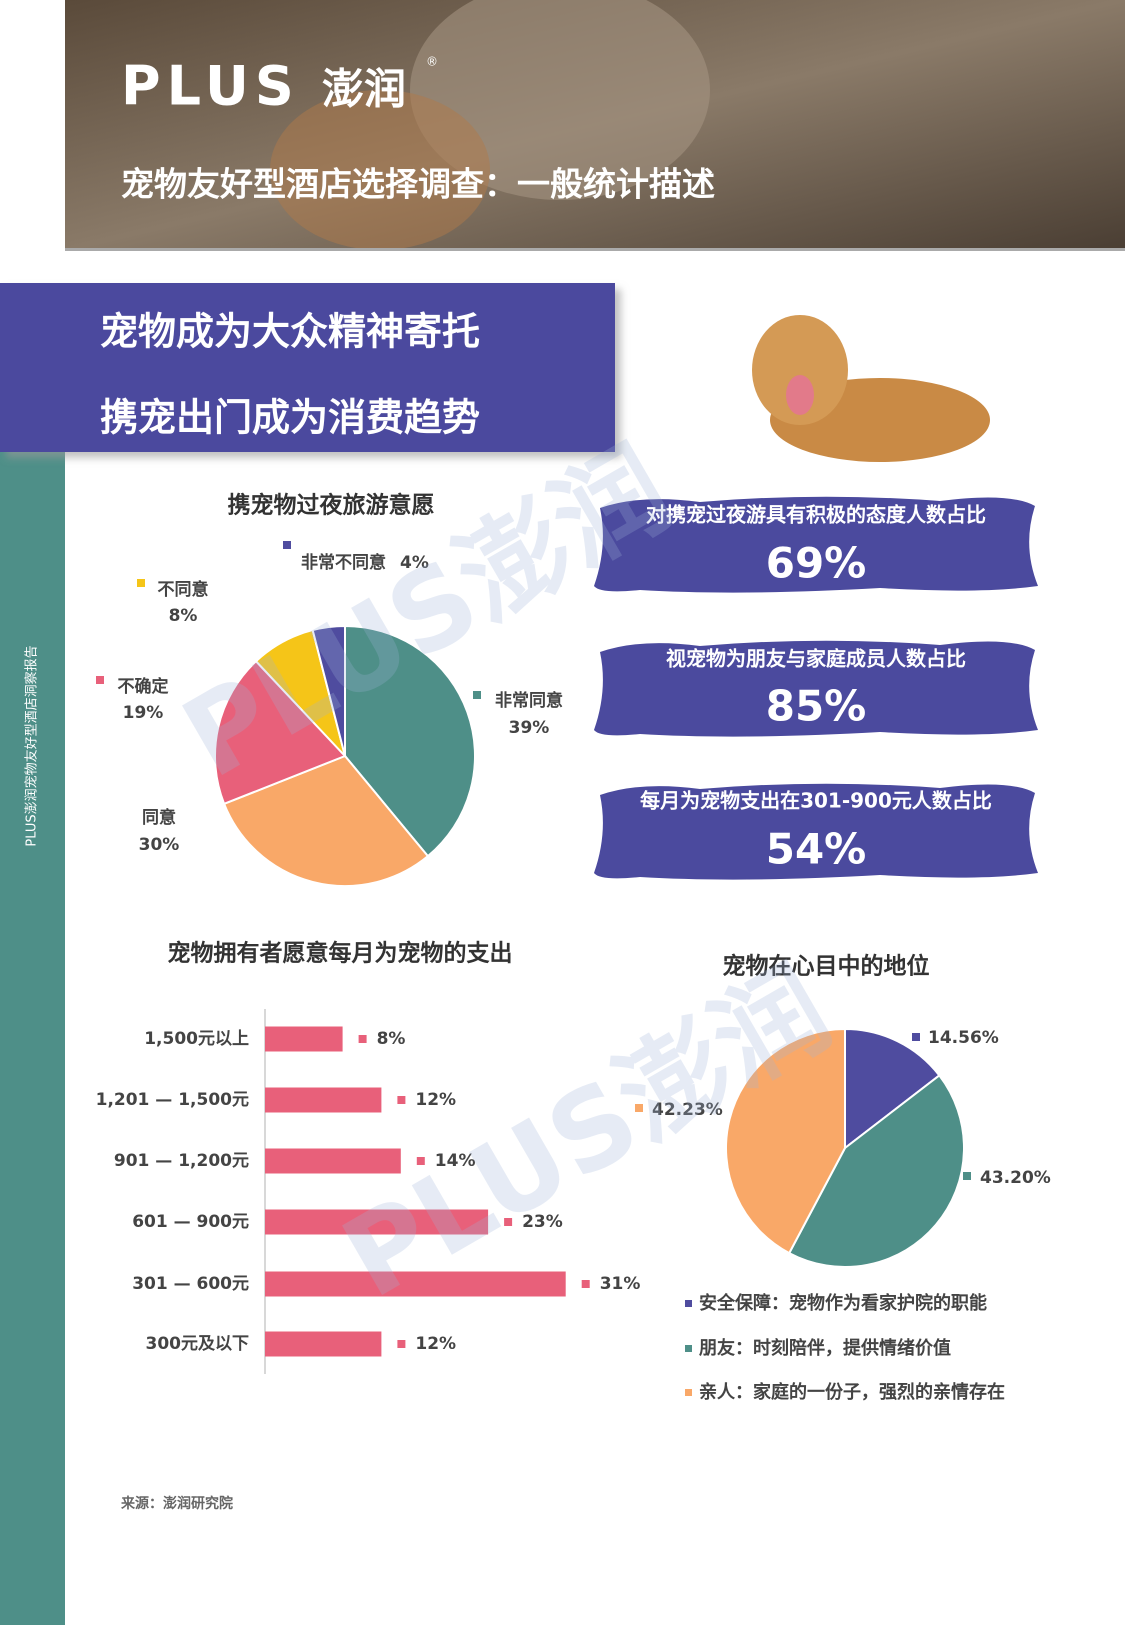  What do you see at coordinates (852, 1392) in the screenshot?
I see `legend-label: 亲人：家庭的一份子，强烈的亲情存在` at bounding box center [852, 1392].